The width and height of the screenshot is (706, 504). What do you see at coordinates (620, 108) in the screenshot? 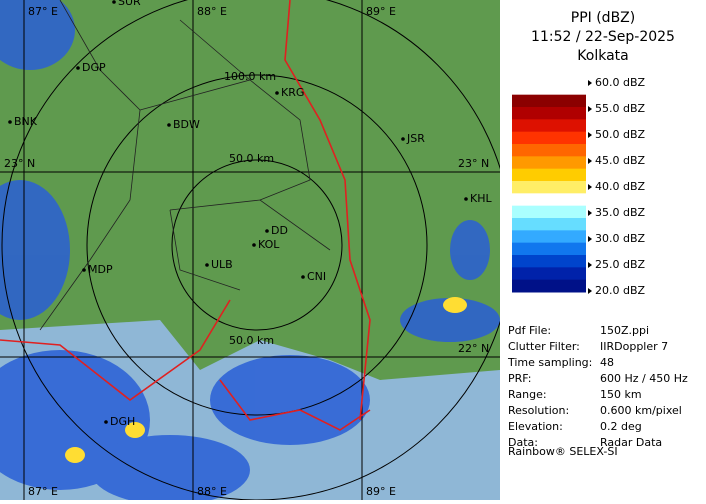
I see `legend-label: 55.0 dBZ` at bounding box center [620, 108].